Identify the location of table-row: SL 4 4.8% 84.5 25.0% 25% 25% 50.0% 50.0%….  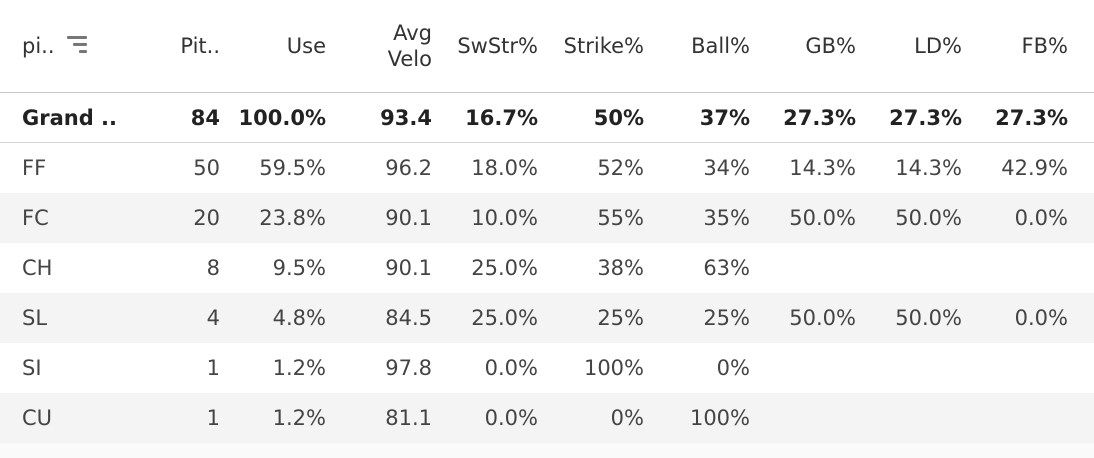
(547, 318).